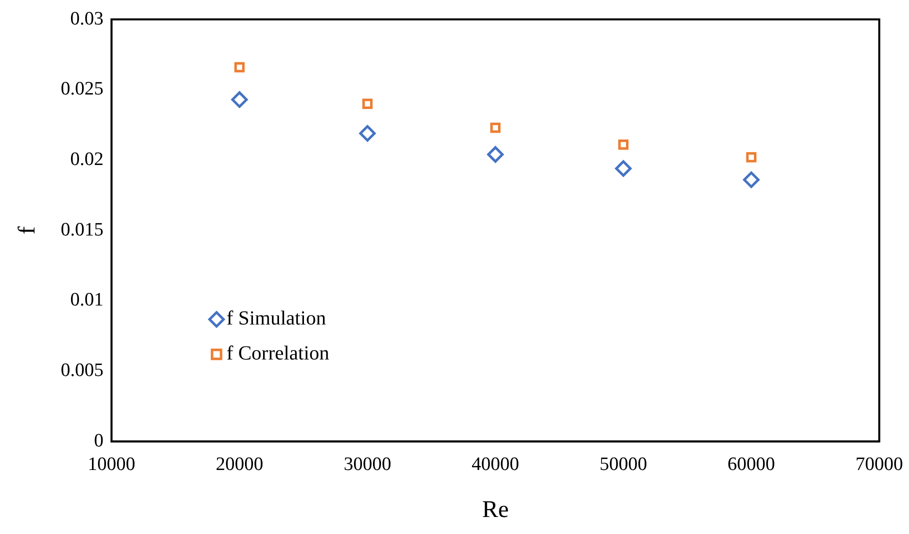 The image size is (909, 534). I want to click on x-tick-label: 70000, so click(879, 464).